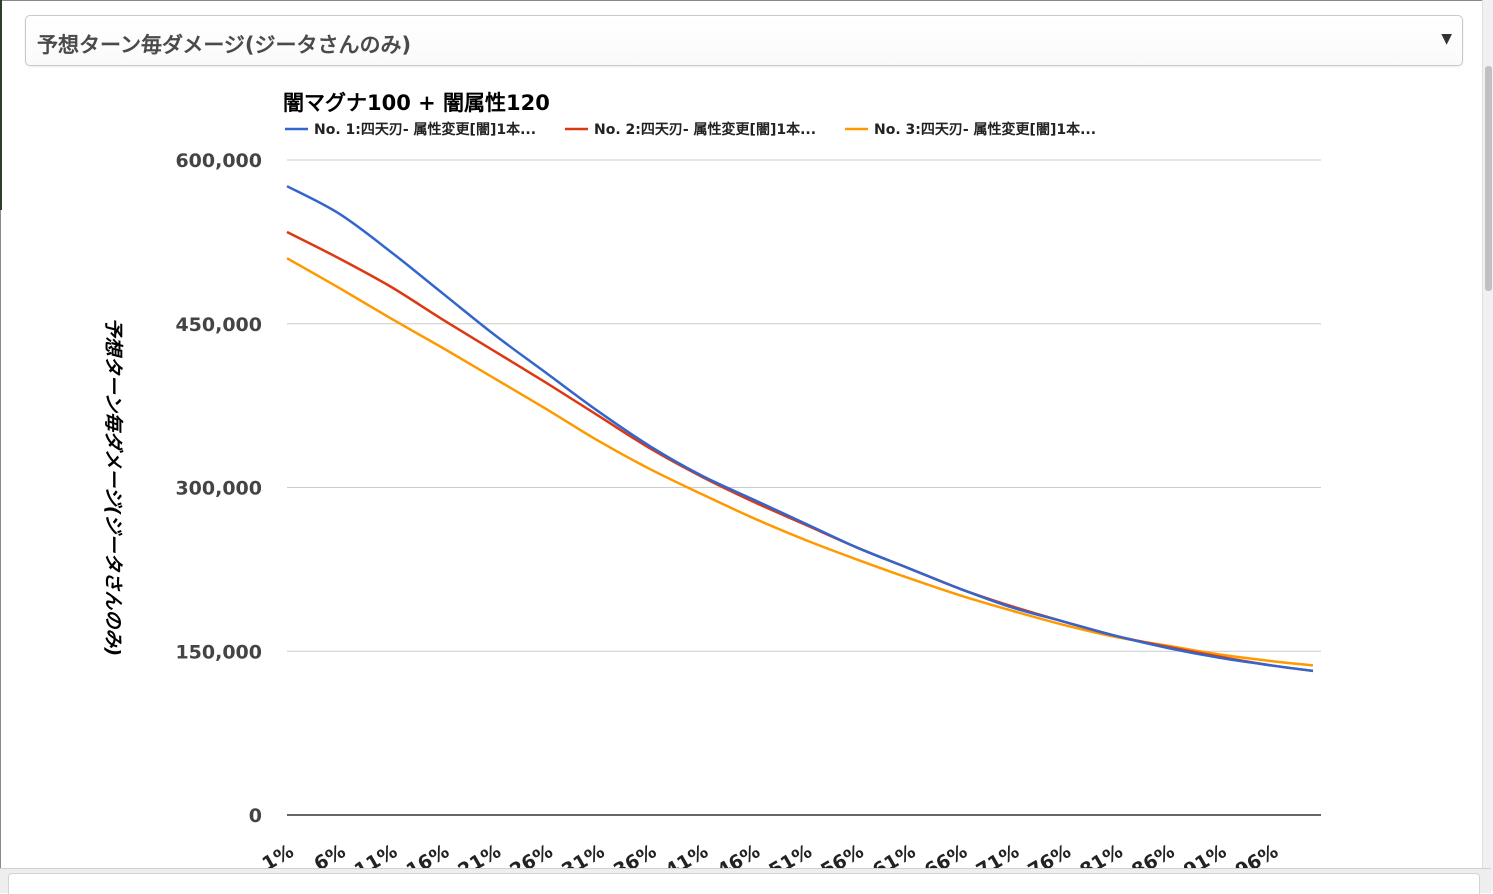 The image size is (1493, 894). What do you see at coordinates (255, 816) in the screenshot?
I see `y-tick-label: 0` at bounding box center [255, 816].